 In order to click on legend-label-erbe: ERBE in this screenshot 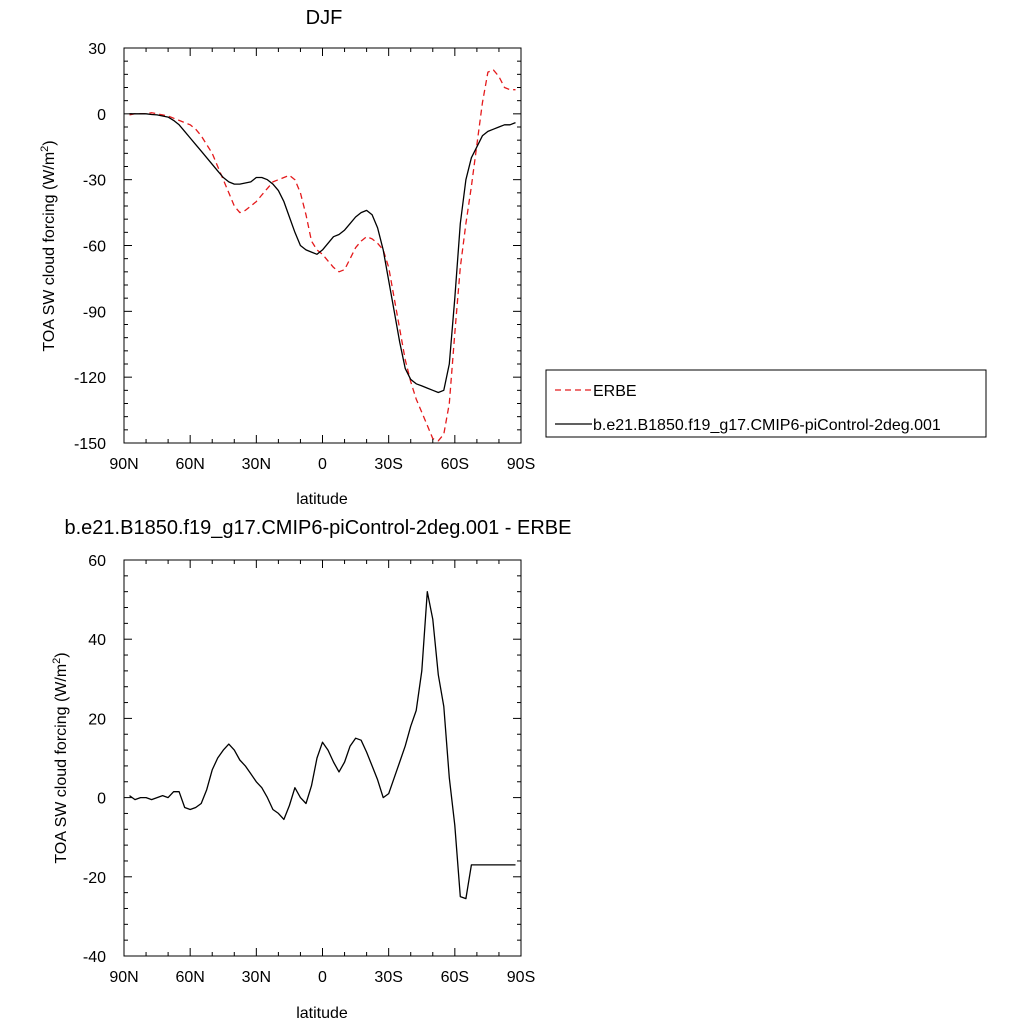, I will do `click(615, 391)`.